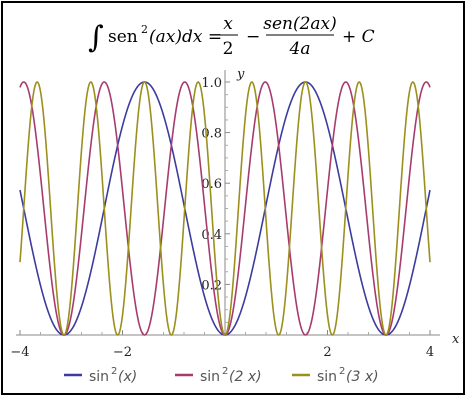 The image size is (470, 400). What do you see at coordinates (144, 29) in the screenshot?
I see `formula-lhs-power: 2` at bounding box center [144, 29].